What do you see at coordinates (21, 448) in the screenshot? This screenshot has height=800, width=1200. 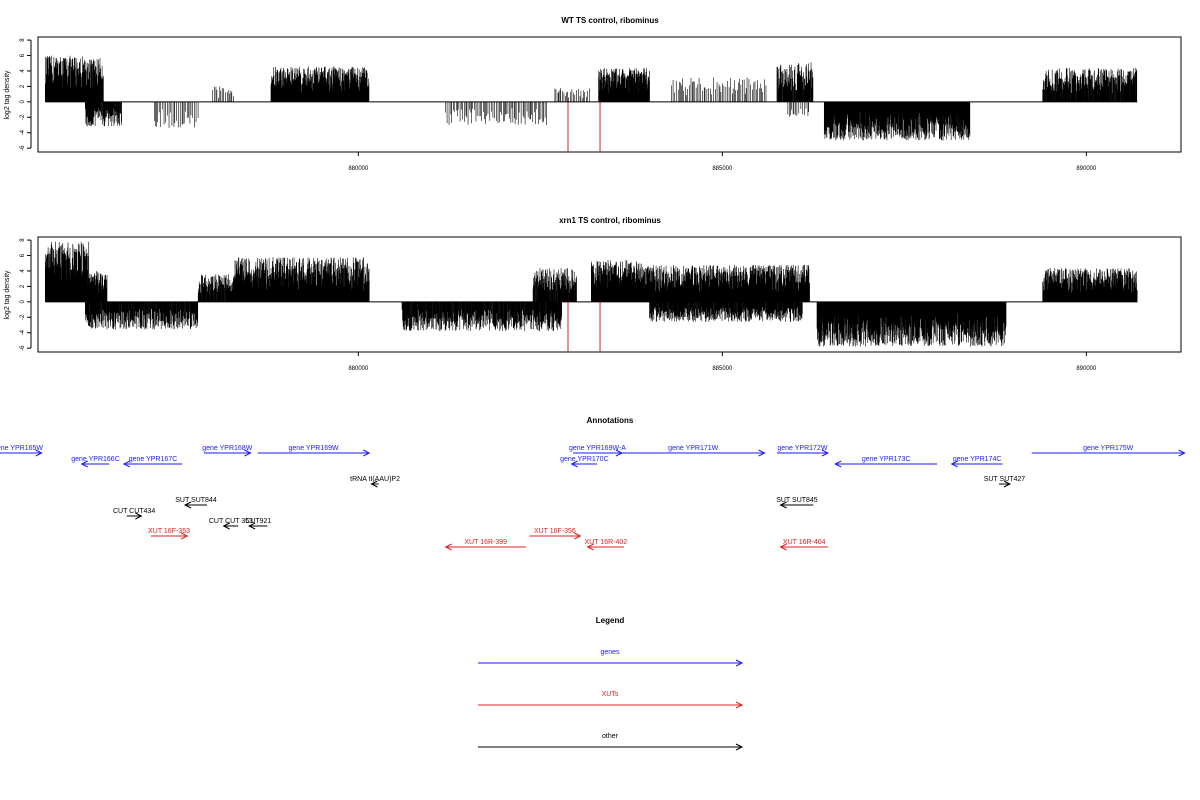 I see `annotation-label: gene YPR165W` at bounding box center [21, 448].